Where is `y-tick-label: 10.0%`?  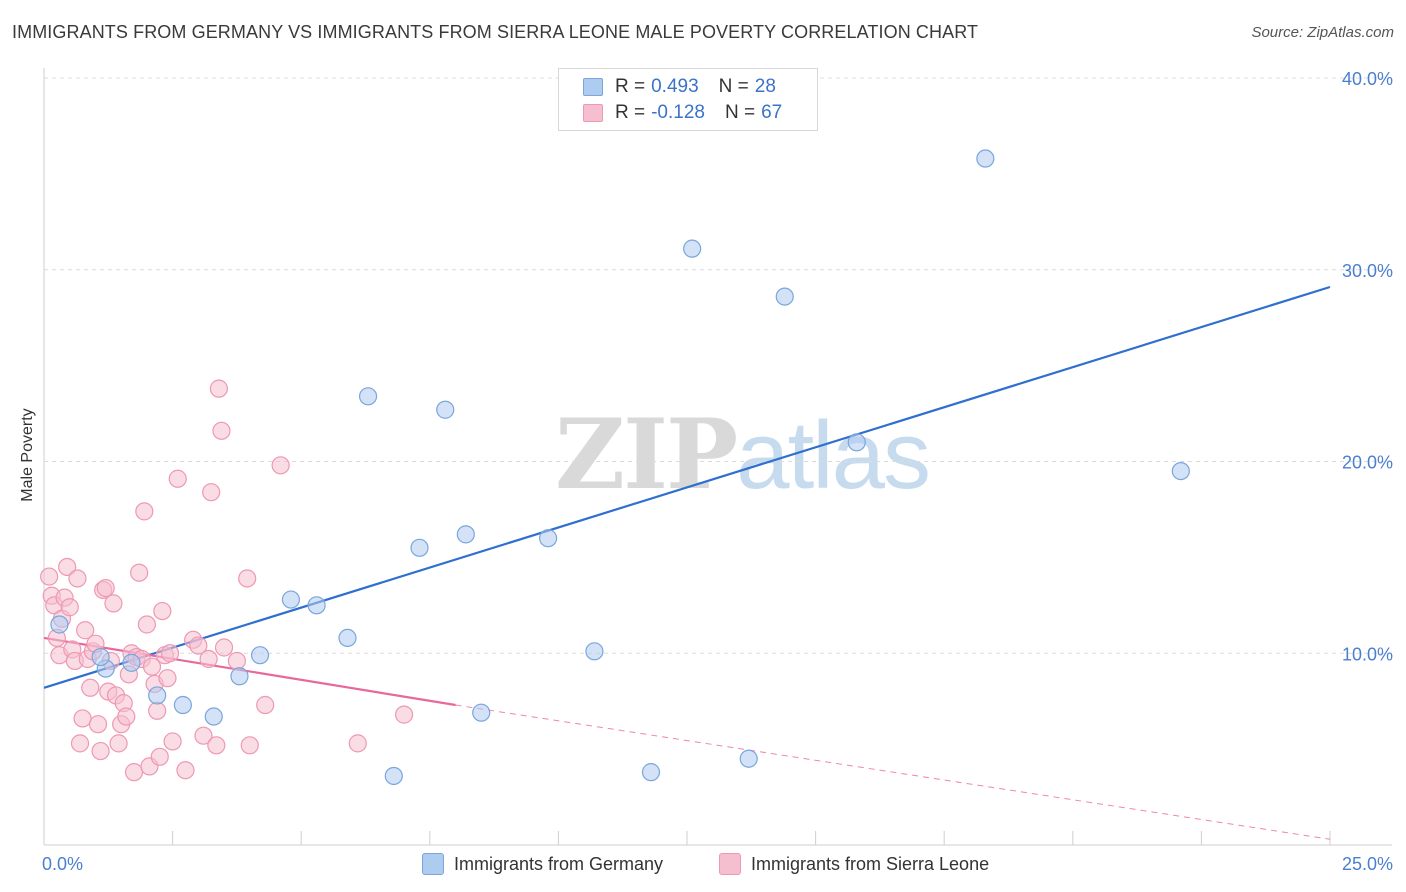 y-tick-label: 10.0% is located at coordinates (1367, 654).